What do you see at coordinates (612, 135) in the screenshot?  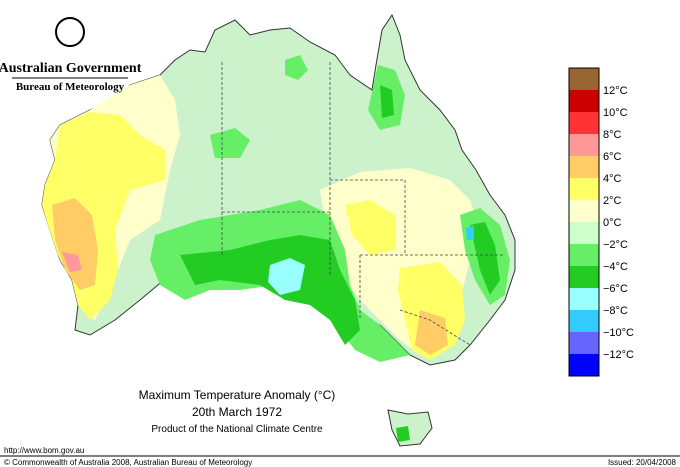 I see `legend-label: 8°C` at bounding box center [612, 135].